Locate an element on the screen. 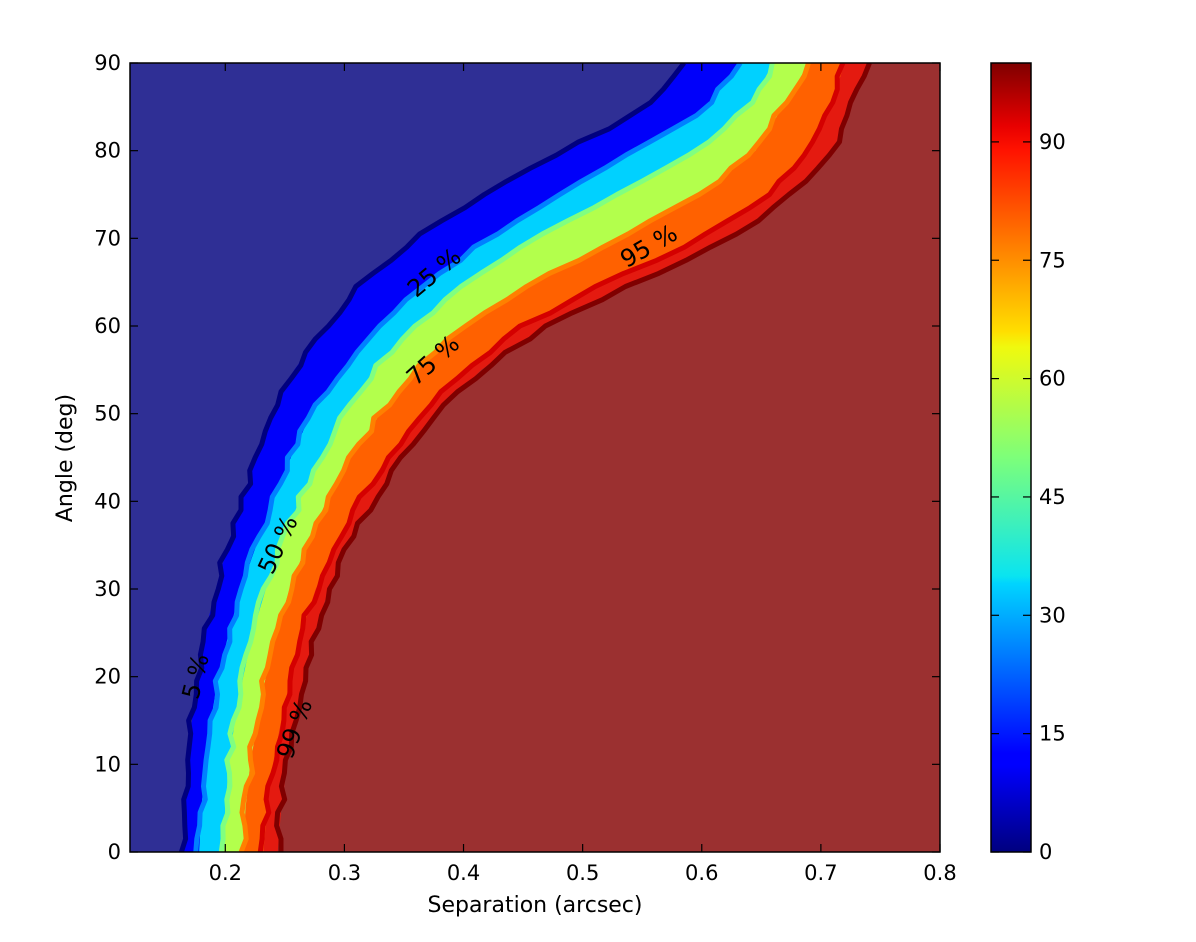 This screenshot has width=1196, height=942. x-tick-label: 0.5 is located at coordinates (582, 873).